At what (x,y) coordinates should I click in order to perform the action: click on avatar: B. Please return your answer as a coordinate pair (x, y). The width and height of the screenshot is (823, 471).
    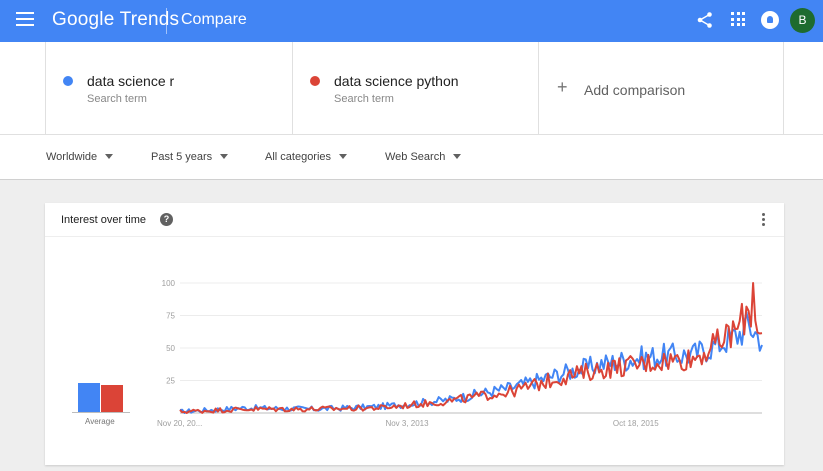
    Looking at the image, I should click on (802, 20).